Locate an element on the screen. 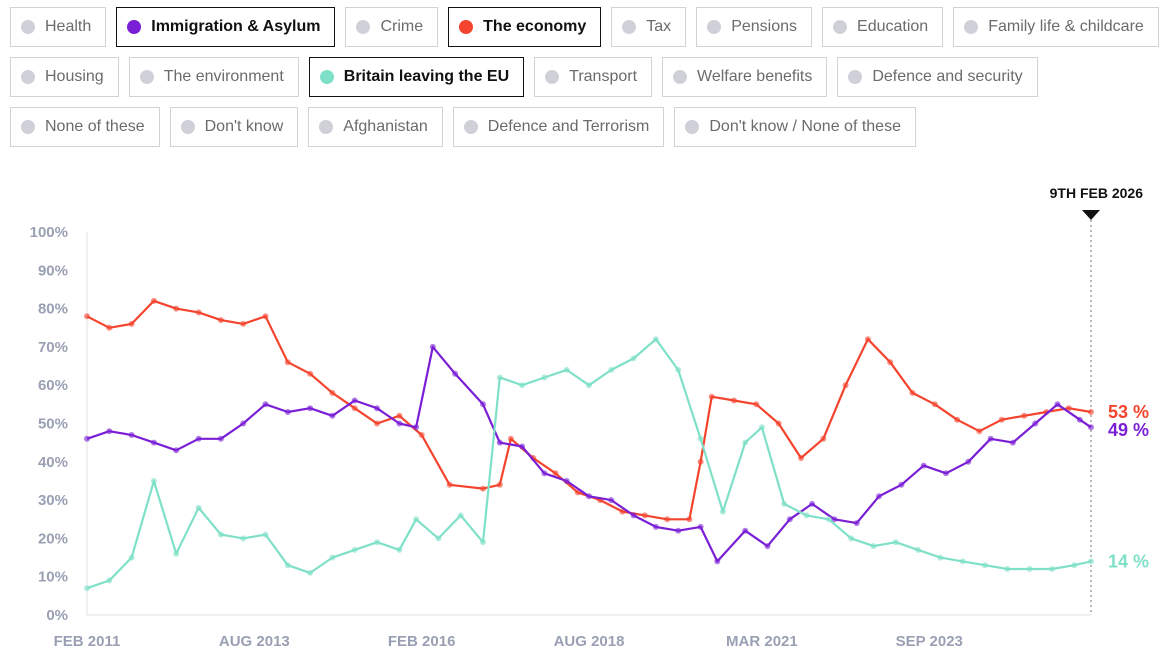  chip-label: Tax is located at coordinates (659, 26).